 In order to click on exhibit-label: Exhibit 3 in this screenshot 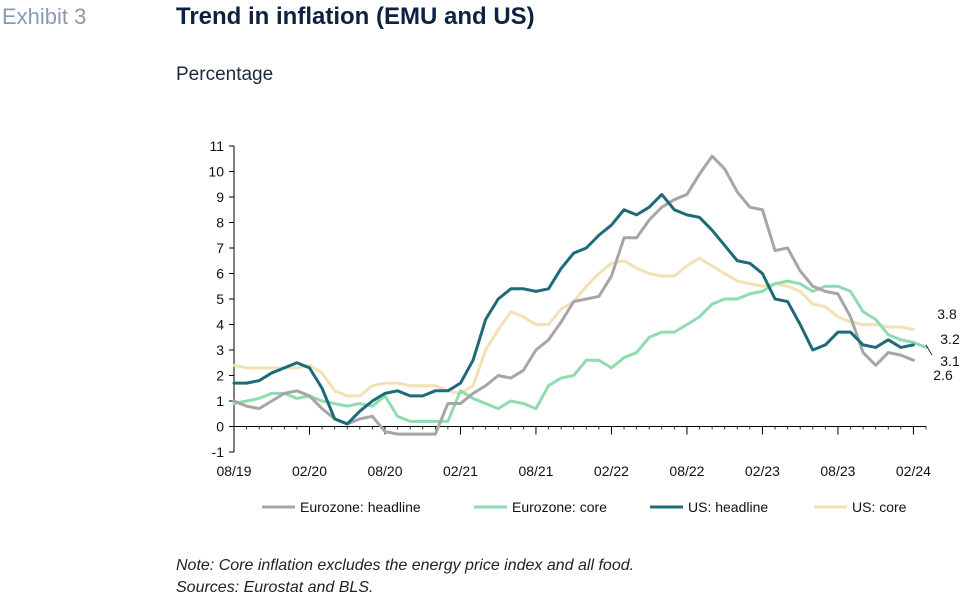, I will do `click(44, 16)`.